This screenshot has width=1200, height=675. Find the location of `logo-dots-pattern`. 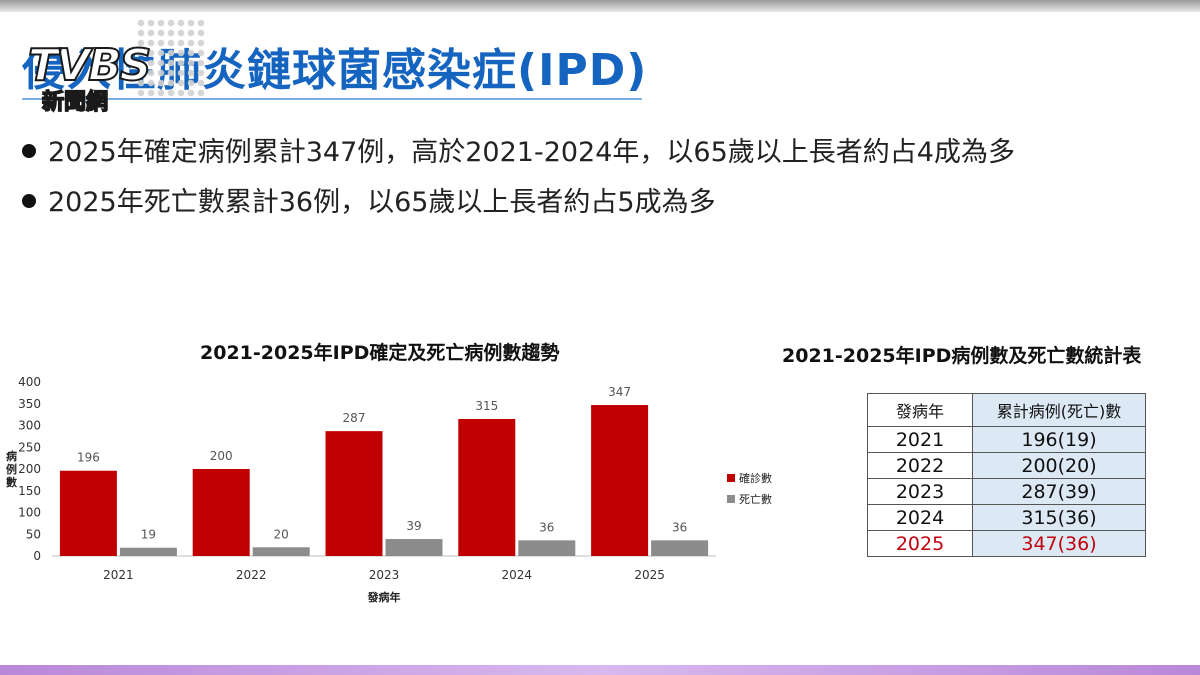

logo-dots-pattern is located at coordinates (172, 58).